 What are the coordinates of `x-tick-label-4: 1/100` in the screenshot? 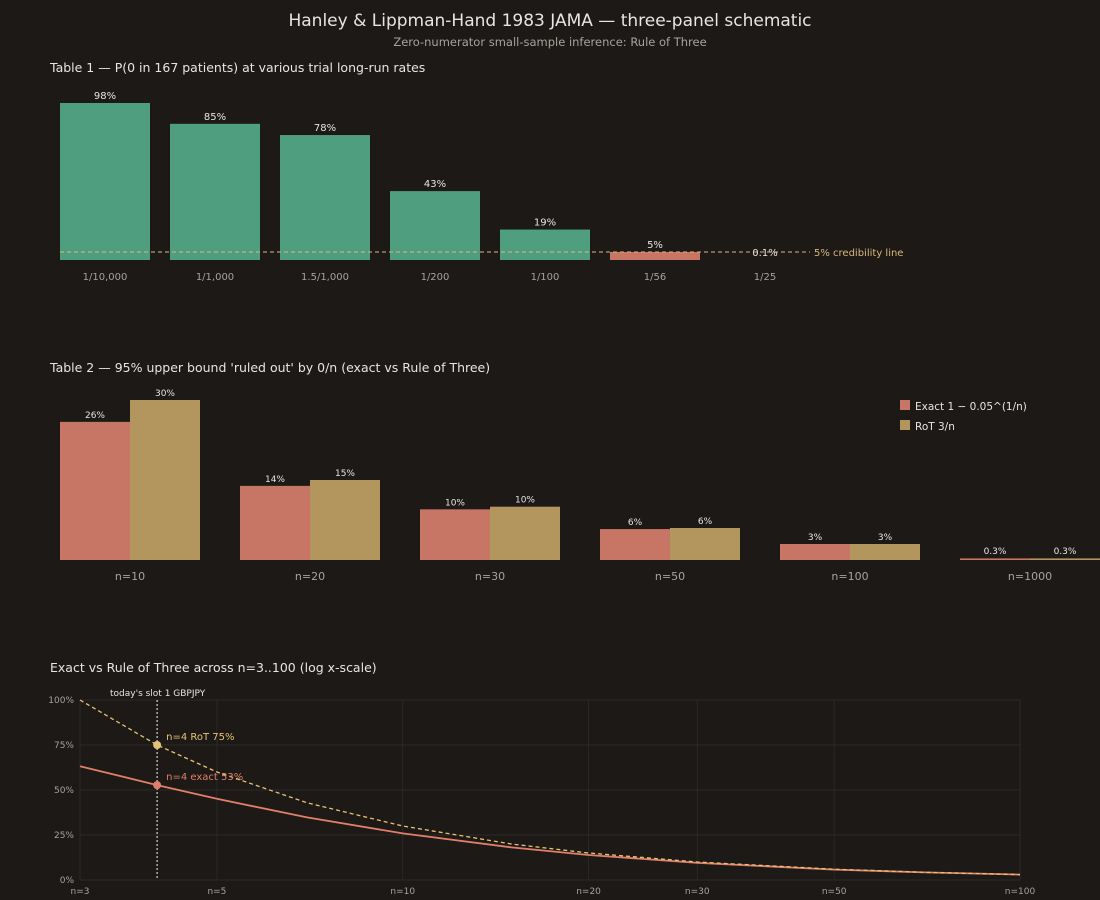 It's located at (545, 277).